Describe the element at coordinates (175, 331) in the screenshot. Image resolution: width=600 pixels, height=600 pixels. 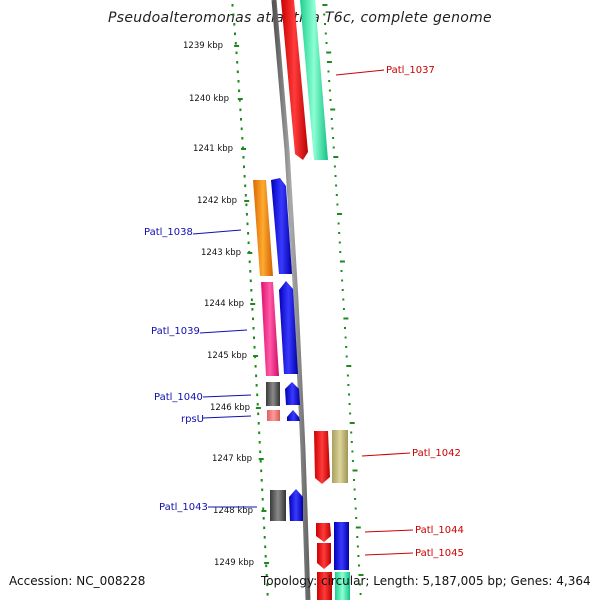
I see `gene-label-patl-1039: Patl_1039` at that location.